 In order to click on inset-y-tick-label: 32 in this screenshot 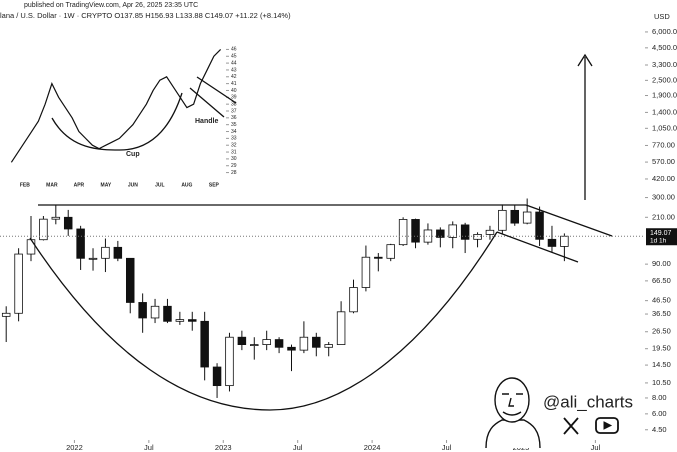, I will do `click(234, 146)`.